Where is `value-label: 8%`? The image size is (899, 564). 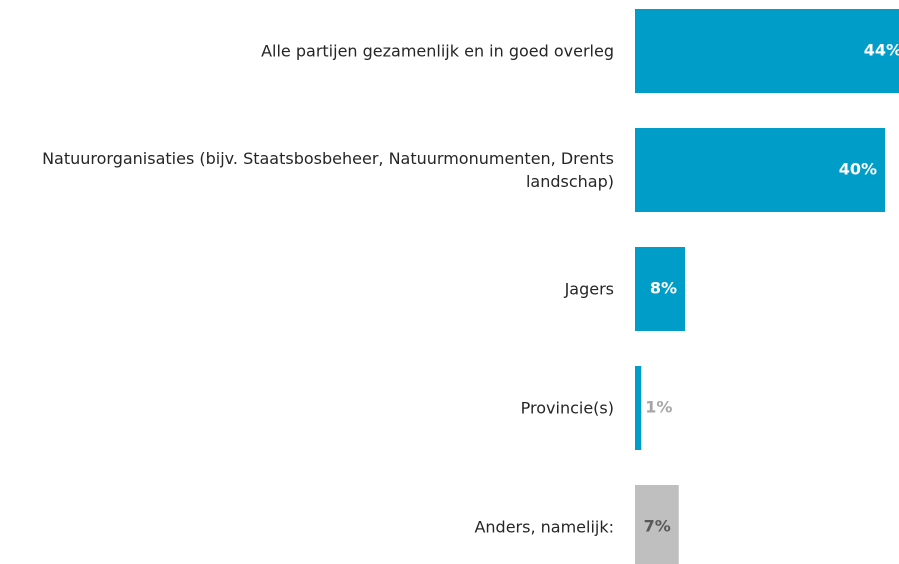 value-label: 8% is located at coordinates (663, 288).